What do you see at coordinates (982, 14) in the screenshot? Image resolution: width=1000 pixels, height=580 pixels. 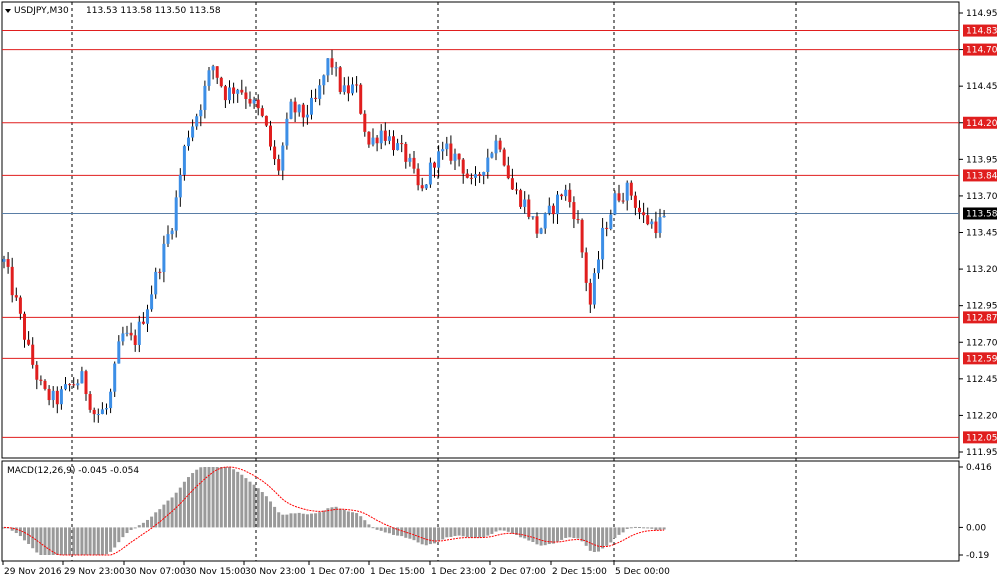 I see `price-tick-label: 114.95` at bounding box center [982, 14].